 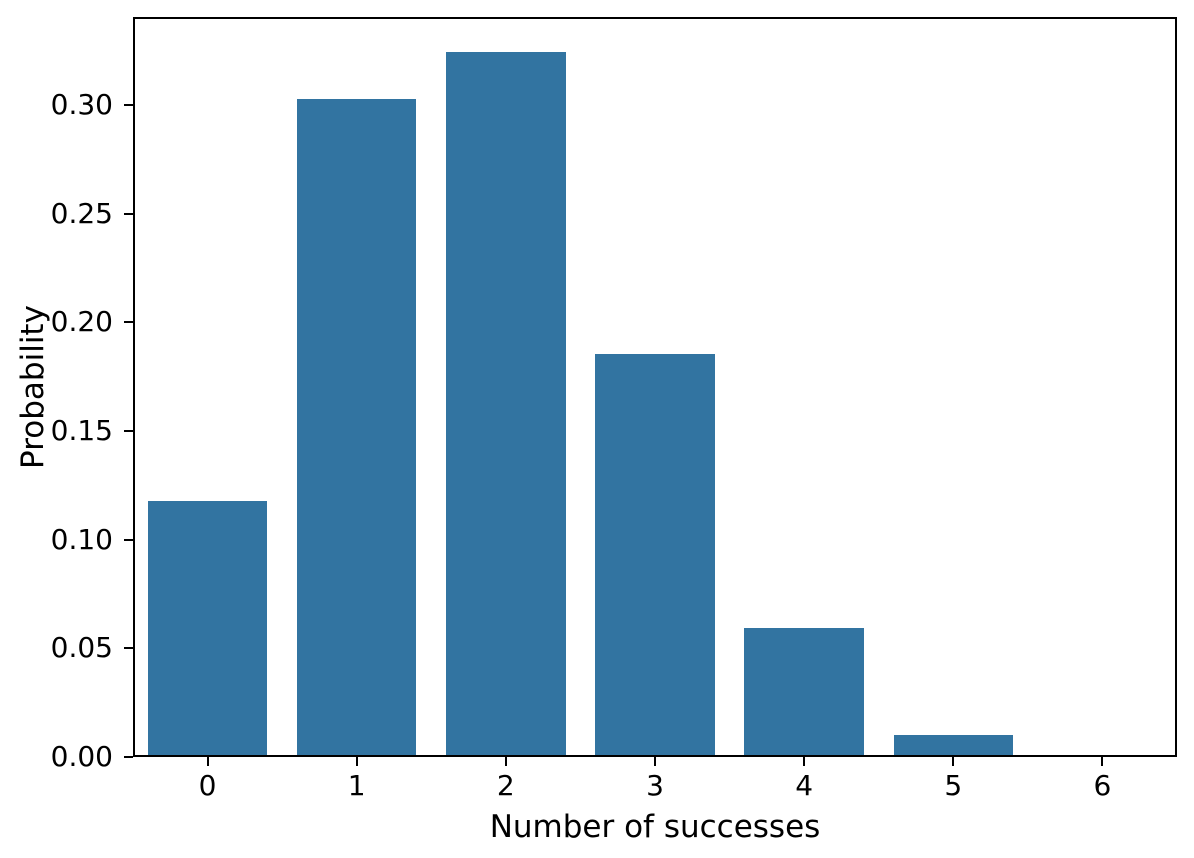 I want to click on x-axis-label: Number of successes, so click(x=655, y=827).